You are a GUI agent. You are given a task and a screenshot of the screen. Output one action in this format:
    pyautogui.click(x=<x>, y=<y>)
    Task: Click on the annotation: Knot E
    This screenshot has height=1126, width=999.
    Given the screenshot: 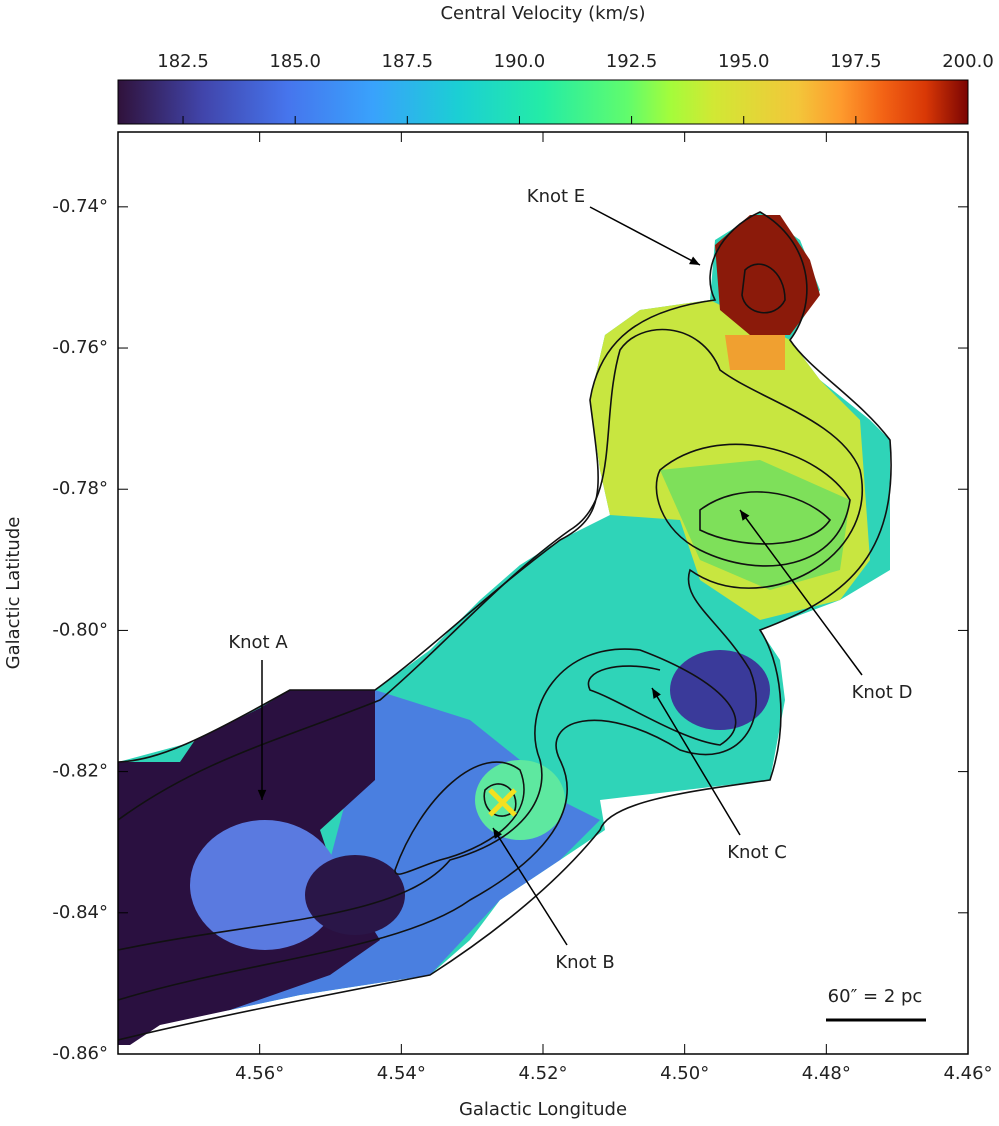 What is the action you would take?
    pyautogui.click(x=556, y=196)
    